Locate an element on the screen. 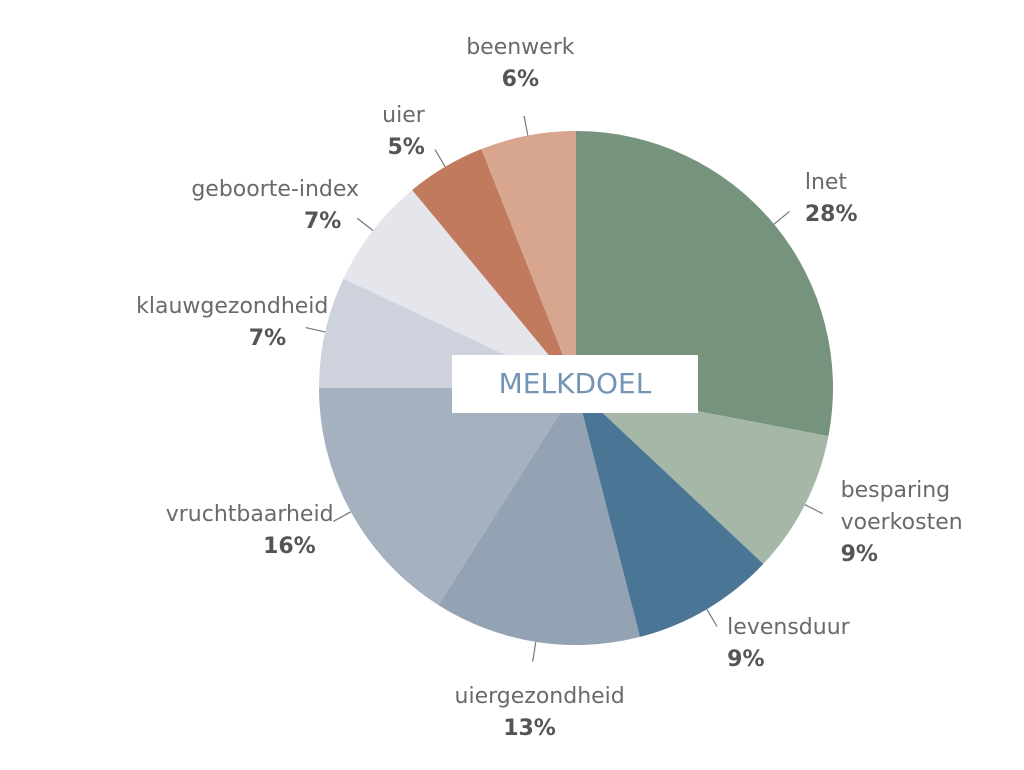  slice-name: klauwgezondheid is located at coordinates (232, 307).